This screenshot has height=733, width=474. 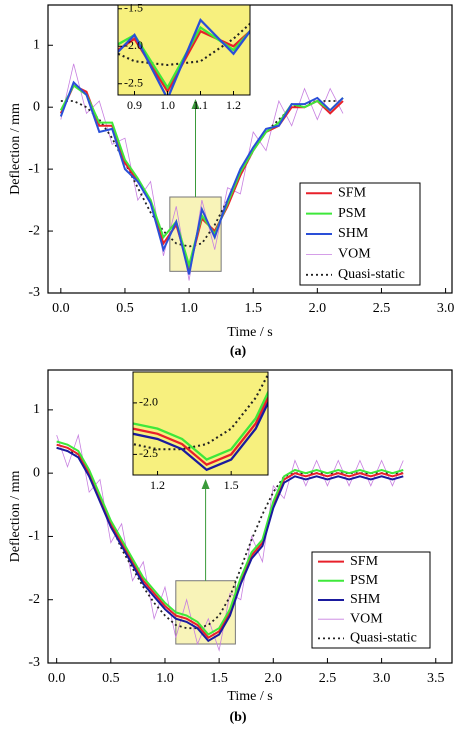 What do you see at coordinates (167, 105) in the screenshot?
I see `inset-x-tick-label: 1.0` at bounding box center [167, 105].